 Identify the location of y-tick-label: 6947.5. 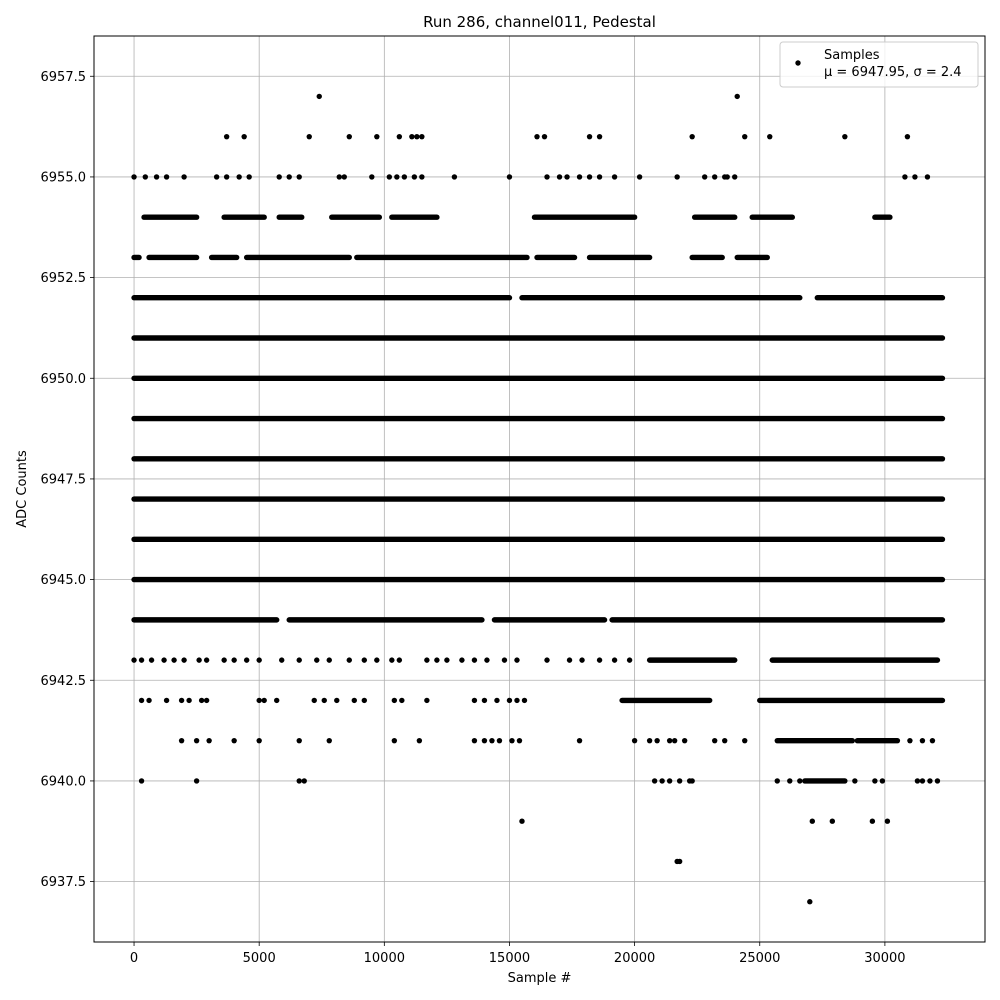
(64, 479).